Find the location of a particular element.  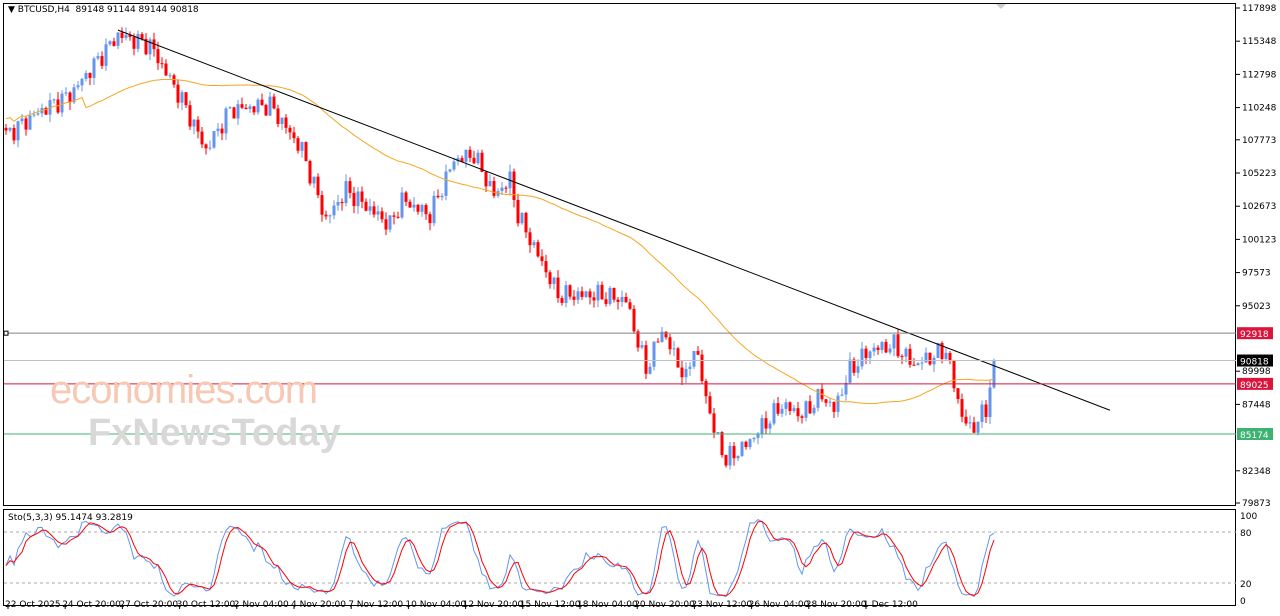

stoch-level-label: 100 is located at coordinates (1248, 517).